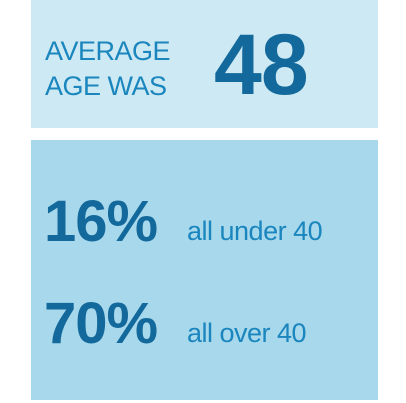 This screenshot has width=406, height=403. I want to click on header-line: AGE WAS, so click(106, 86).